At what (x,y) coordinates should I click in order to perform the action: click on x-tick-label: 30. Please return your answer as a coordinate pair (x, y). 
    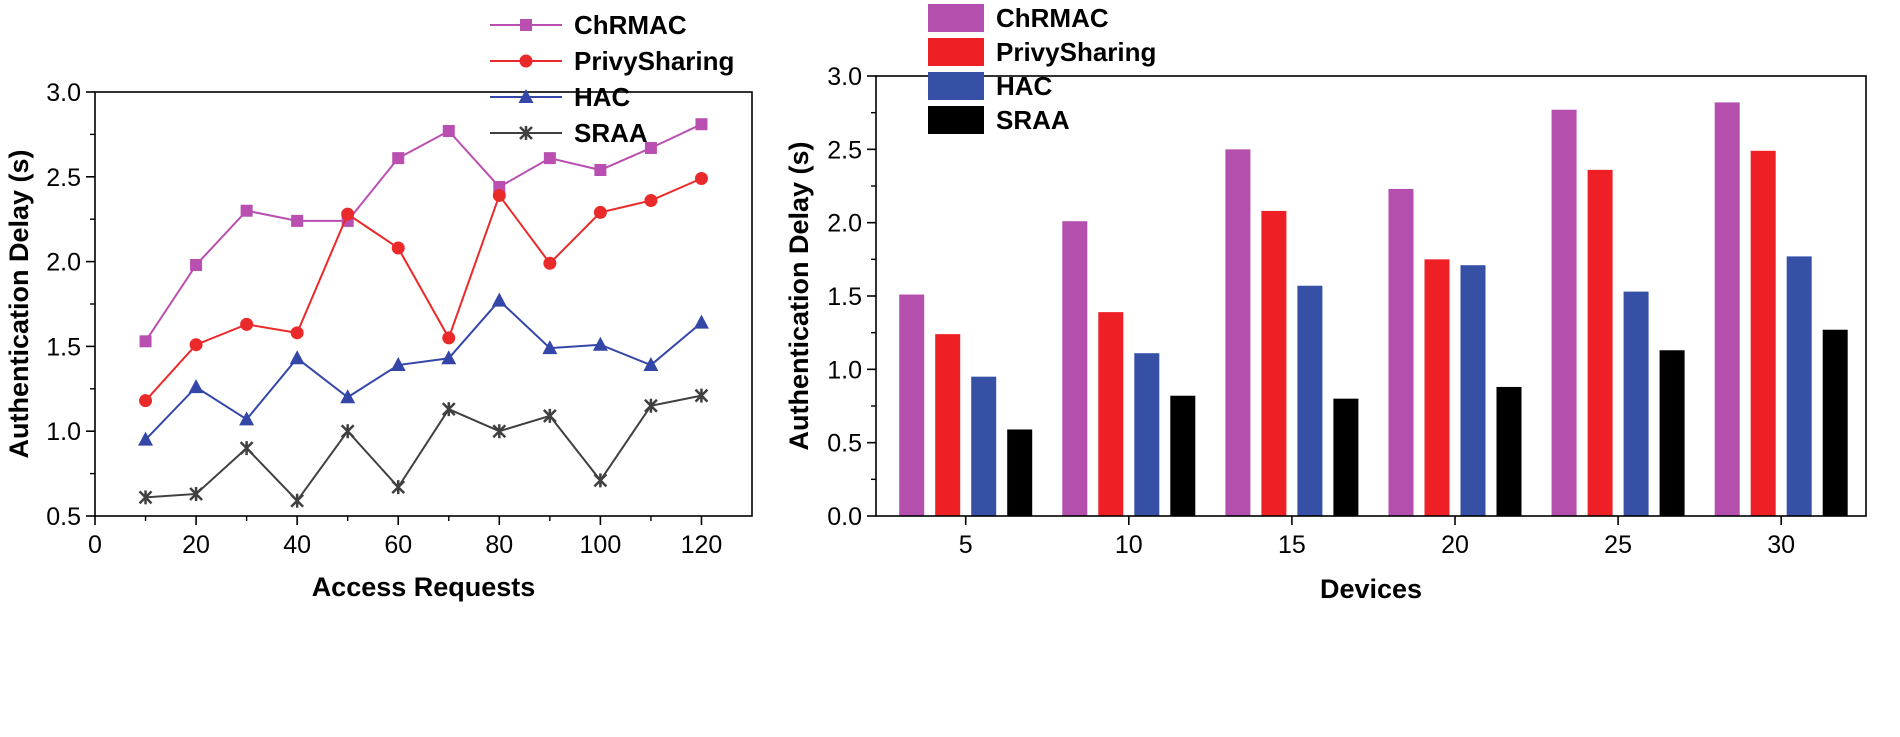
    Looking at the image, I should click on (1781, 545).